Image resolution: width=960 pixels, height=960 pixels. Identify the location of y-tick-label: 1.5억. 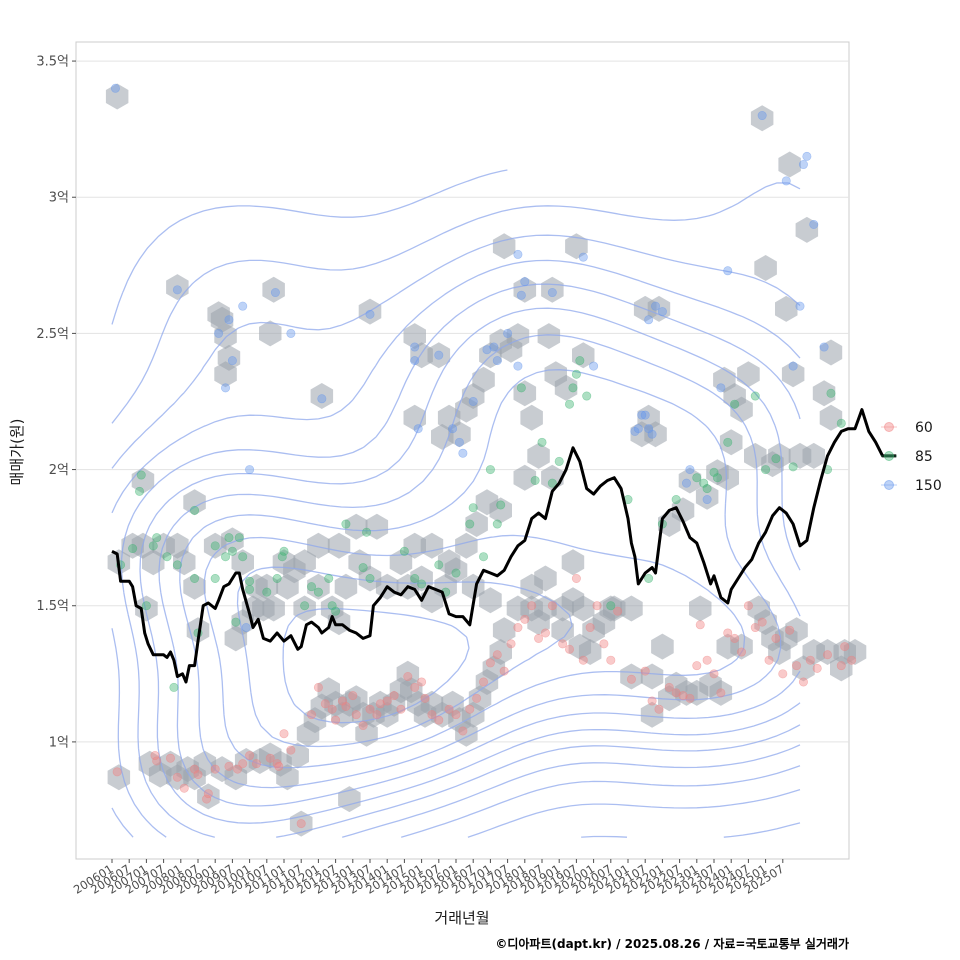
(52, 606).